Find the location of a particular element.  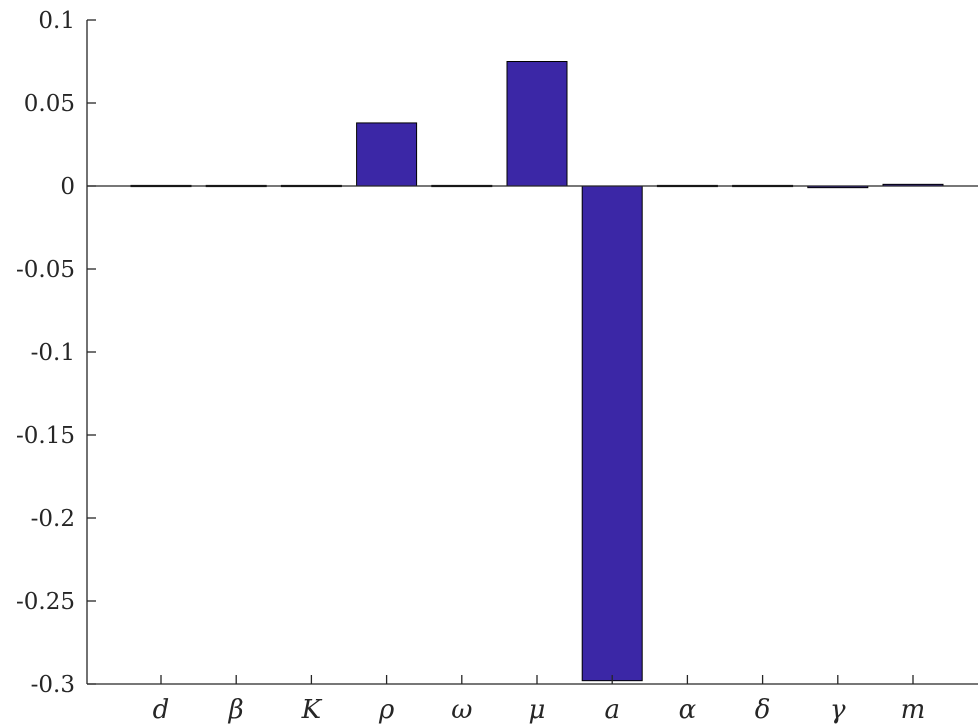

y-tick-label: -0.25 is located at coordinates (45, 602).